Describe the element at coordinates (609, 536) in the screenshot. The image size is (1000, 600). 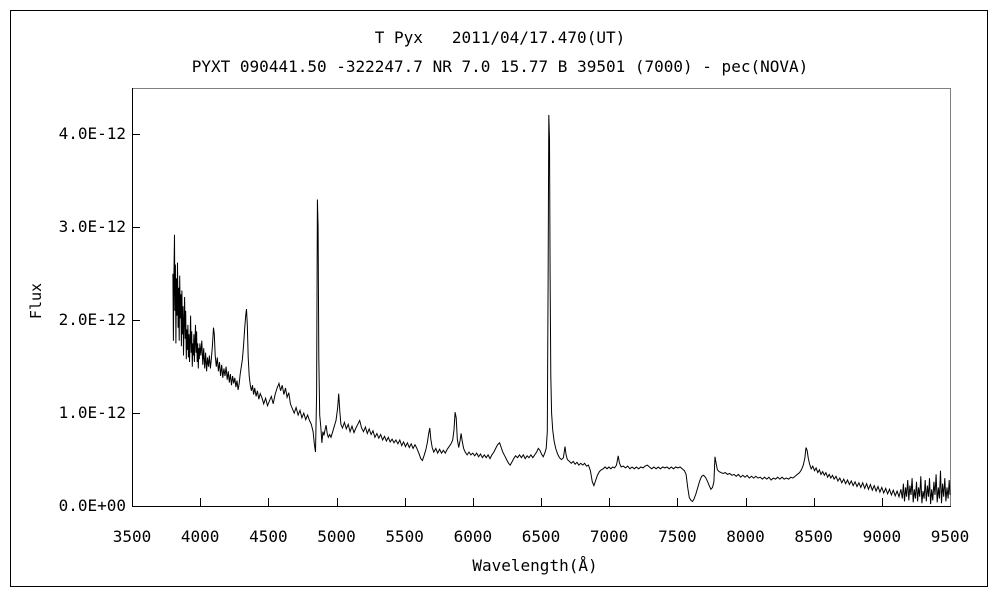
I see `x-tick-label: 7000` at that location.